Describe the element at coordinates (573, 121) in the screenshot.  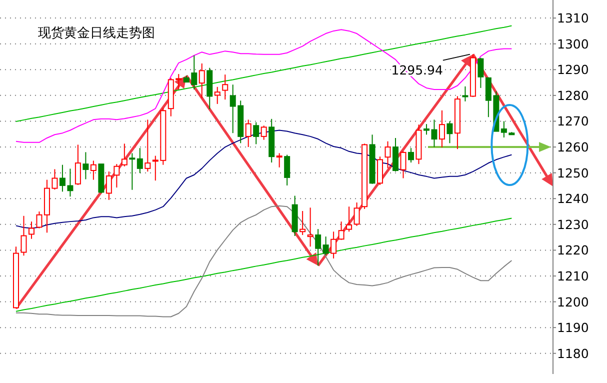
I see `y-tick-label: 1270` at that location.